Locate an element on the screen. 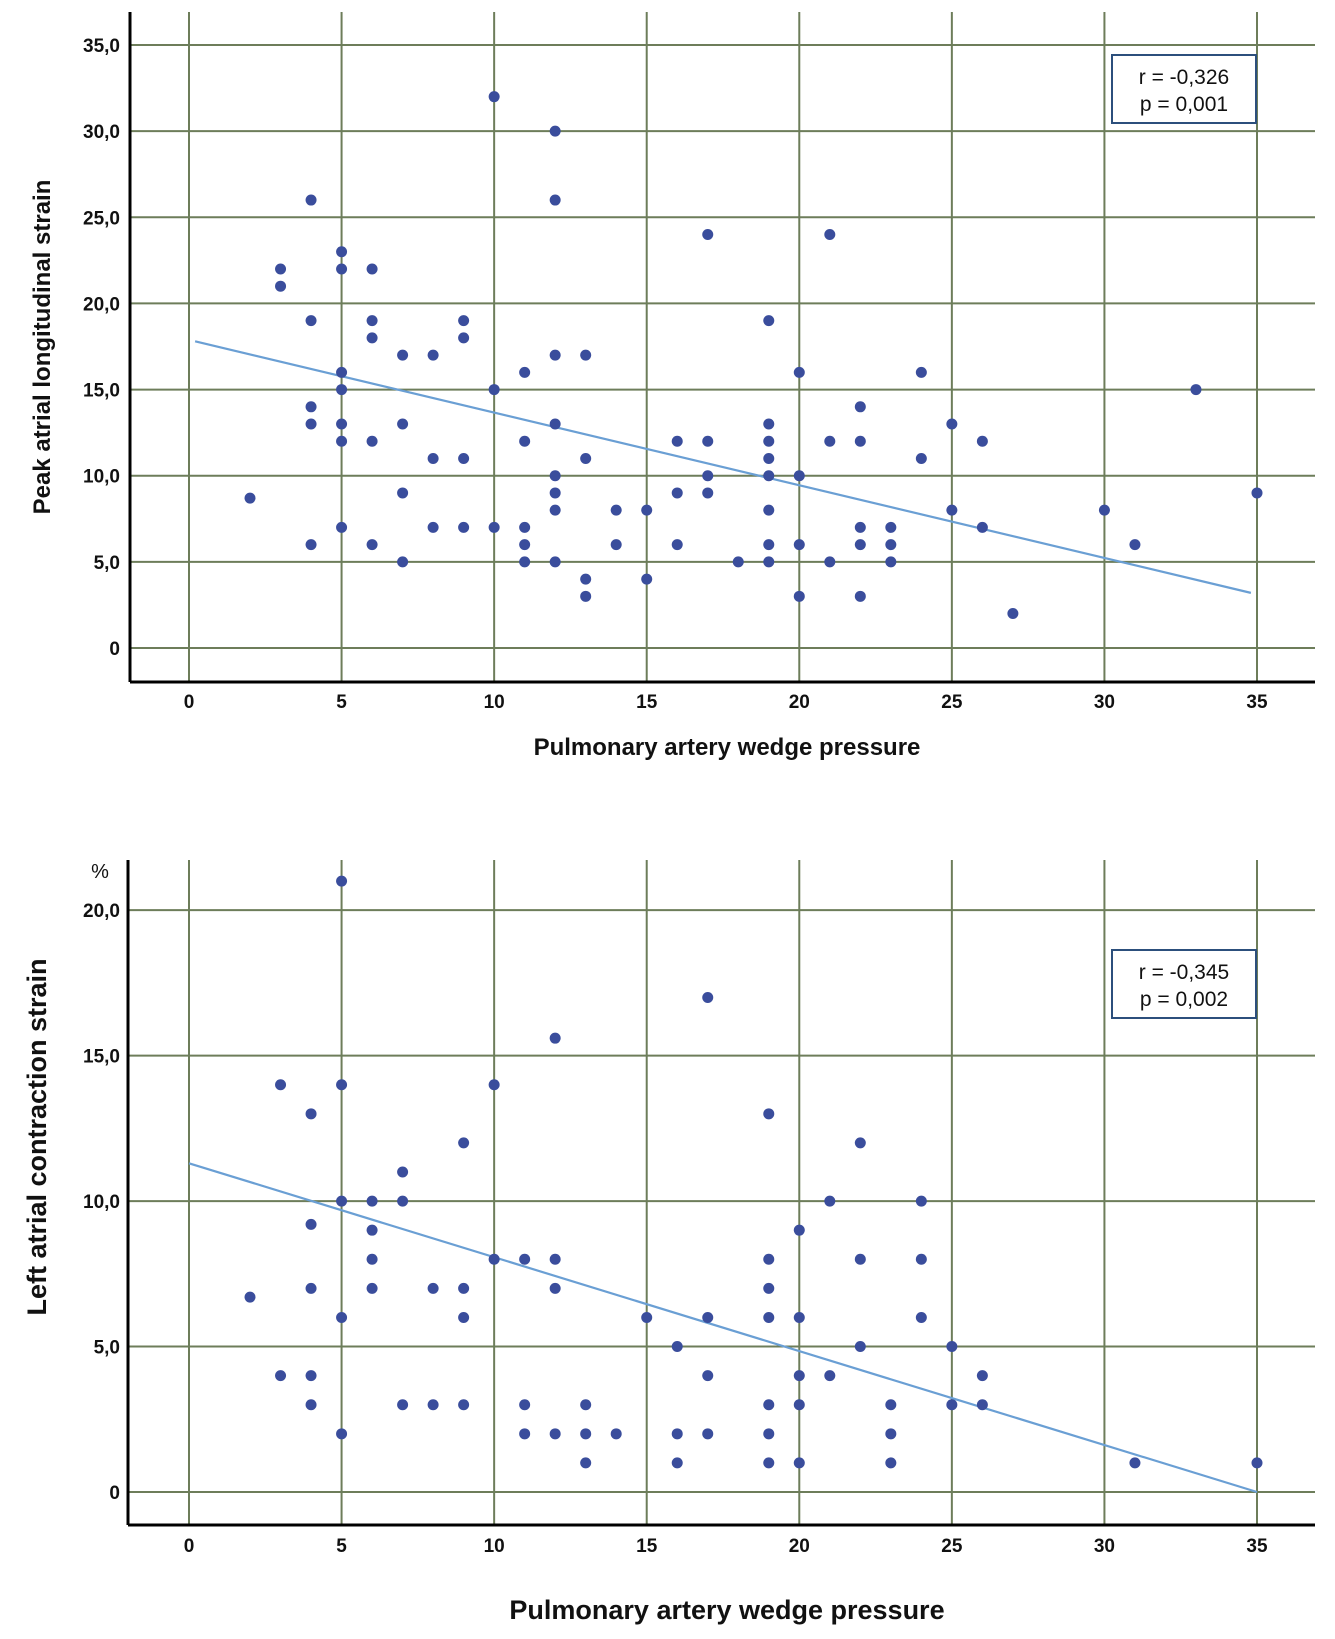  stats-box: r = -0,345 p = 0,002 is located at coordinates (1184, 984).